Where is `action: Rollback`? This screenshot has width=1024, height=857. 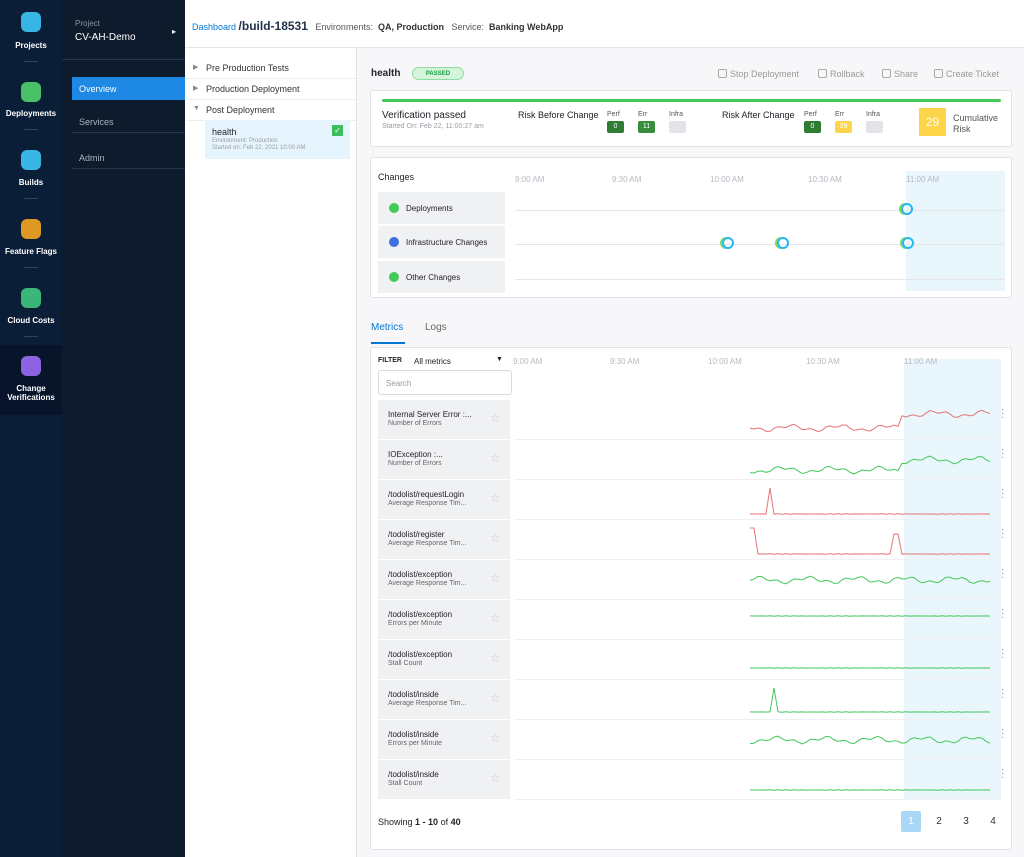
action: Rollback is located at coordinates (847, 74).